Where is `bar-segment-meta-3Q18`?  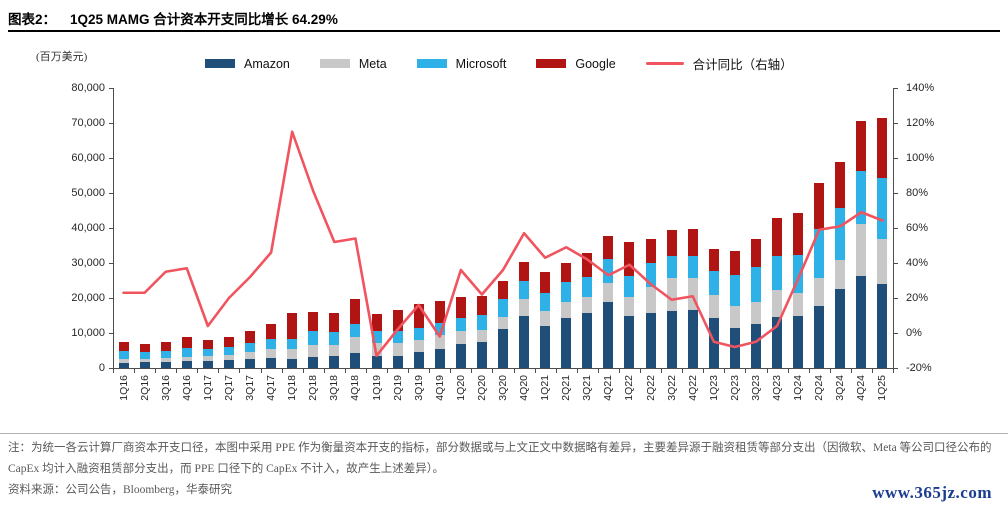
bar-segment-meta-3Q18 is located at coordinates (334, 350).